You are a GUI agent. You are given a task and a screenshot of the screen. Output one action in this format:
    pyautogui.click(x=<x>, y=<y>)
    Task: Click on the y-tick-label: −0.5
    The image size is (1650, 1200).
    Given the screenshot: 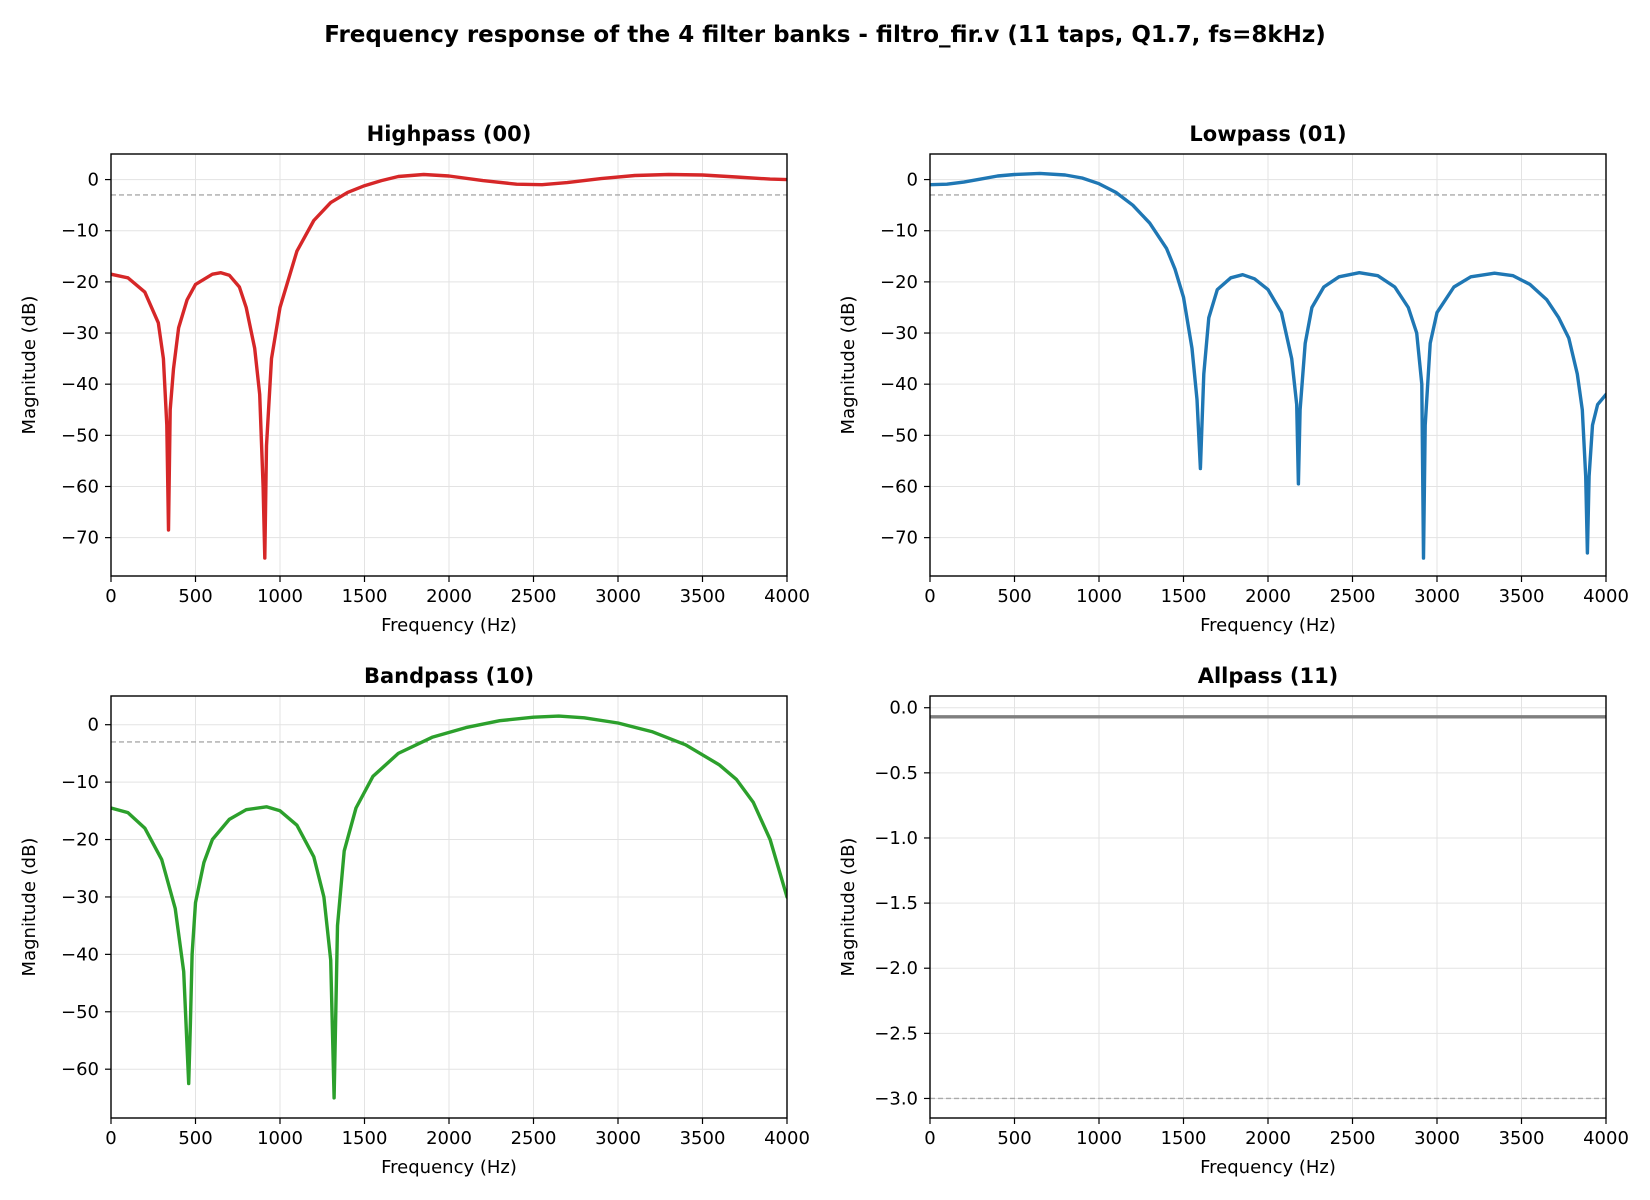 What is the action you would take?
    pyautogui.click(x=896, y=773)
    